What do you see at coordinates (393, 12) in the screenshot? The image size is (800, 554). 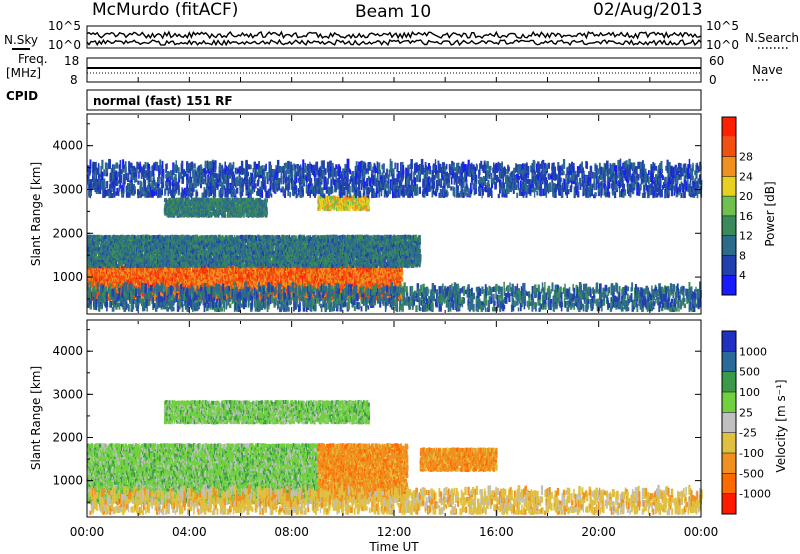 I see `beam-title: Beam 10` at bounding box center [393, 12].